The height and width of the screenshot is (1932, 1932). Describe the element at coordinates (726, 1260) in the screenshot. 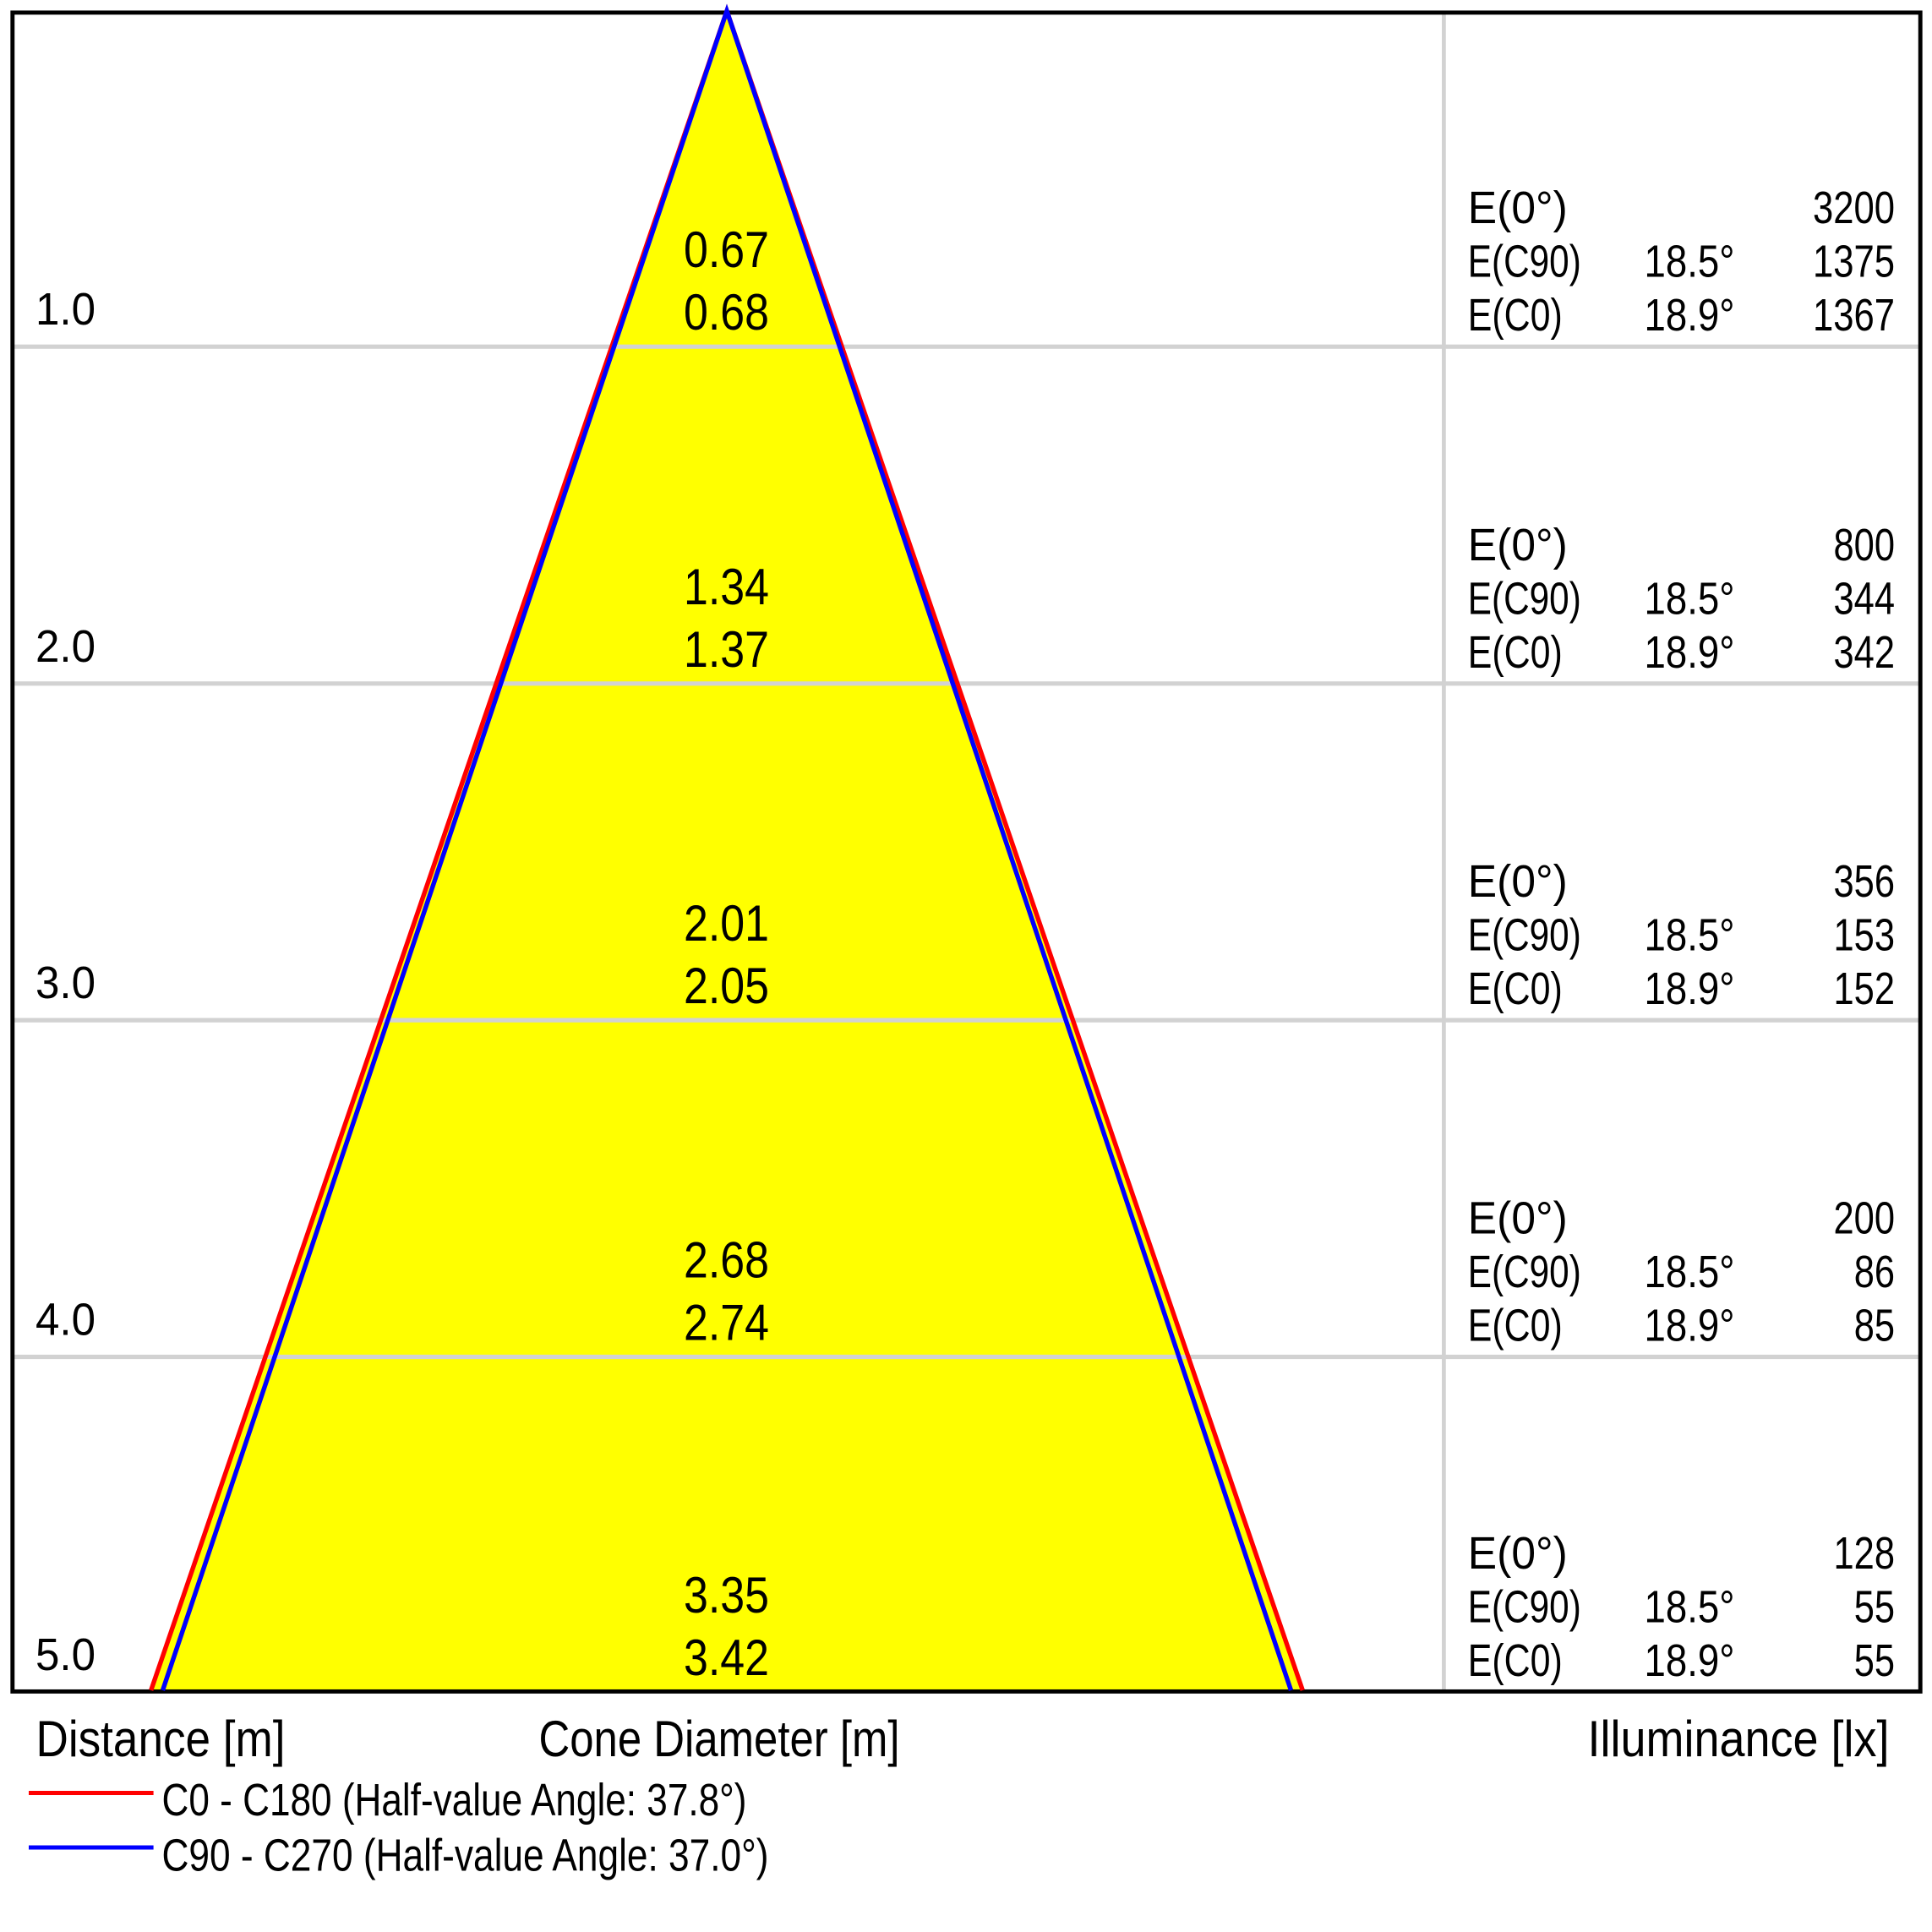

I see `svg-text: 2.68` at that location.